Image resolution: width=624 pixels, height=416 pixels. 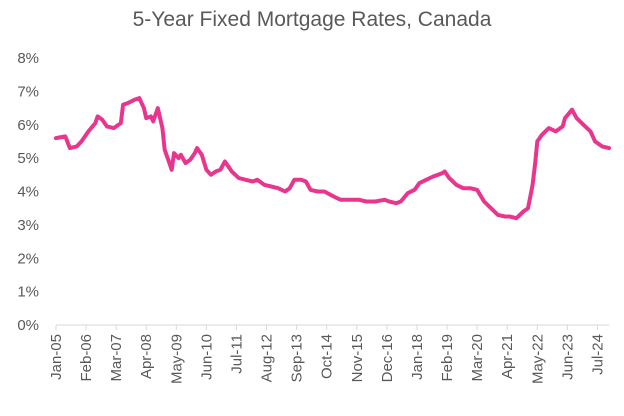 I want to click on x-tick-label: Nov-15, so click(x=357, y=358).